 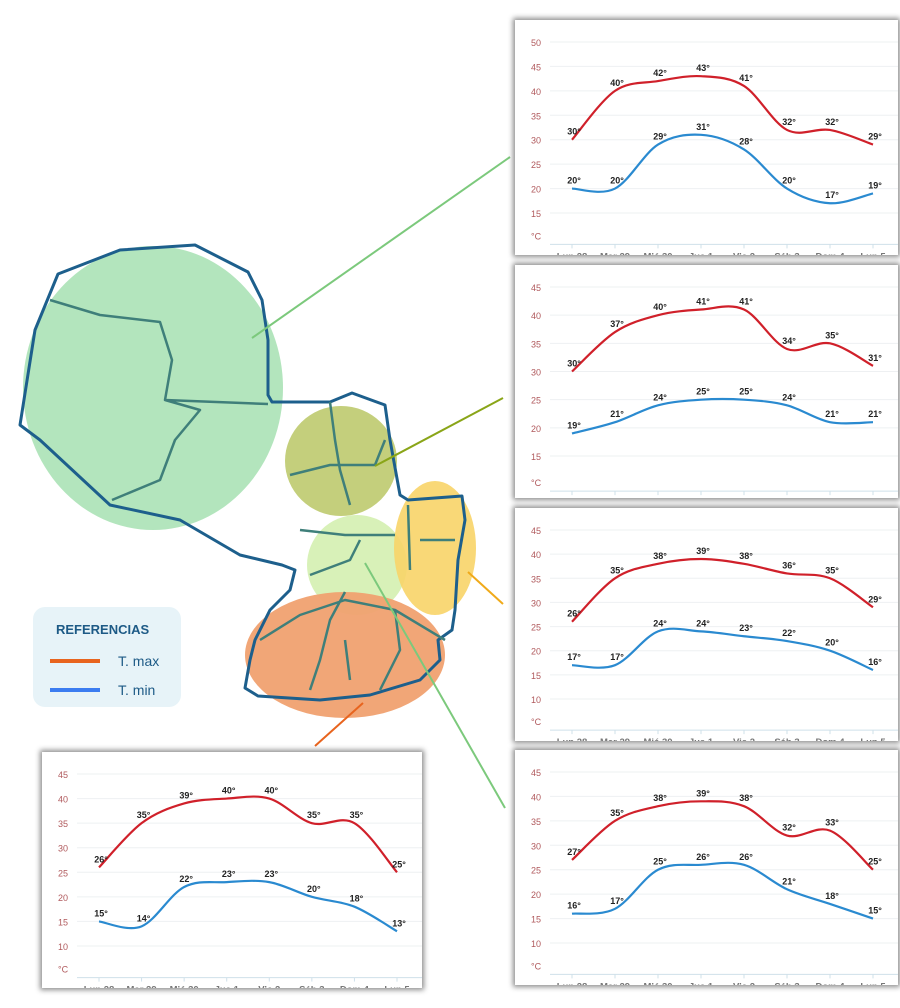 I want to click on tmin-swatch, so click(x=75, y=690).